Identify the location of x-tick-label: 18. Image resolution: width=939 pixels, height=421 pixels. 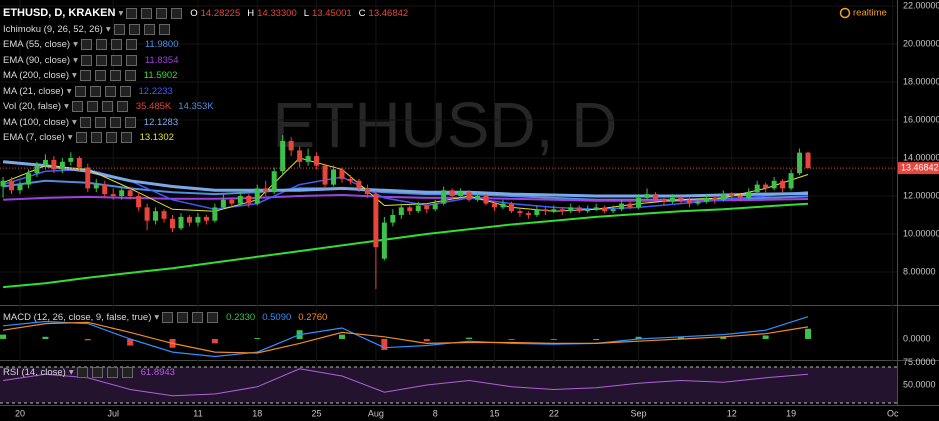
(257, 413).